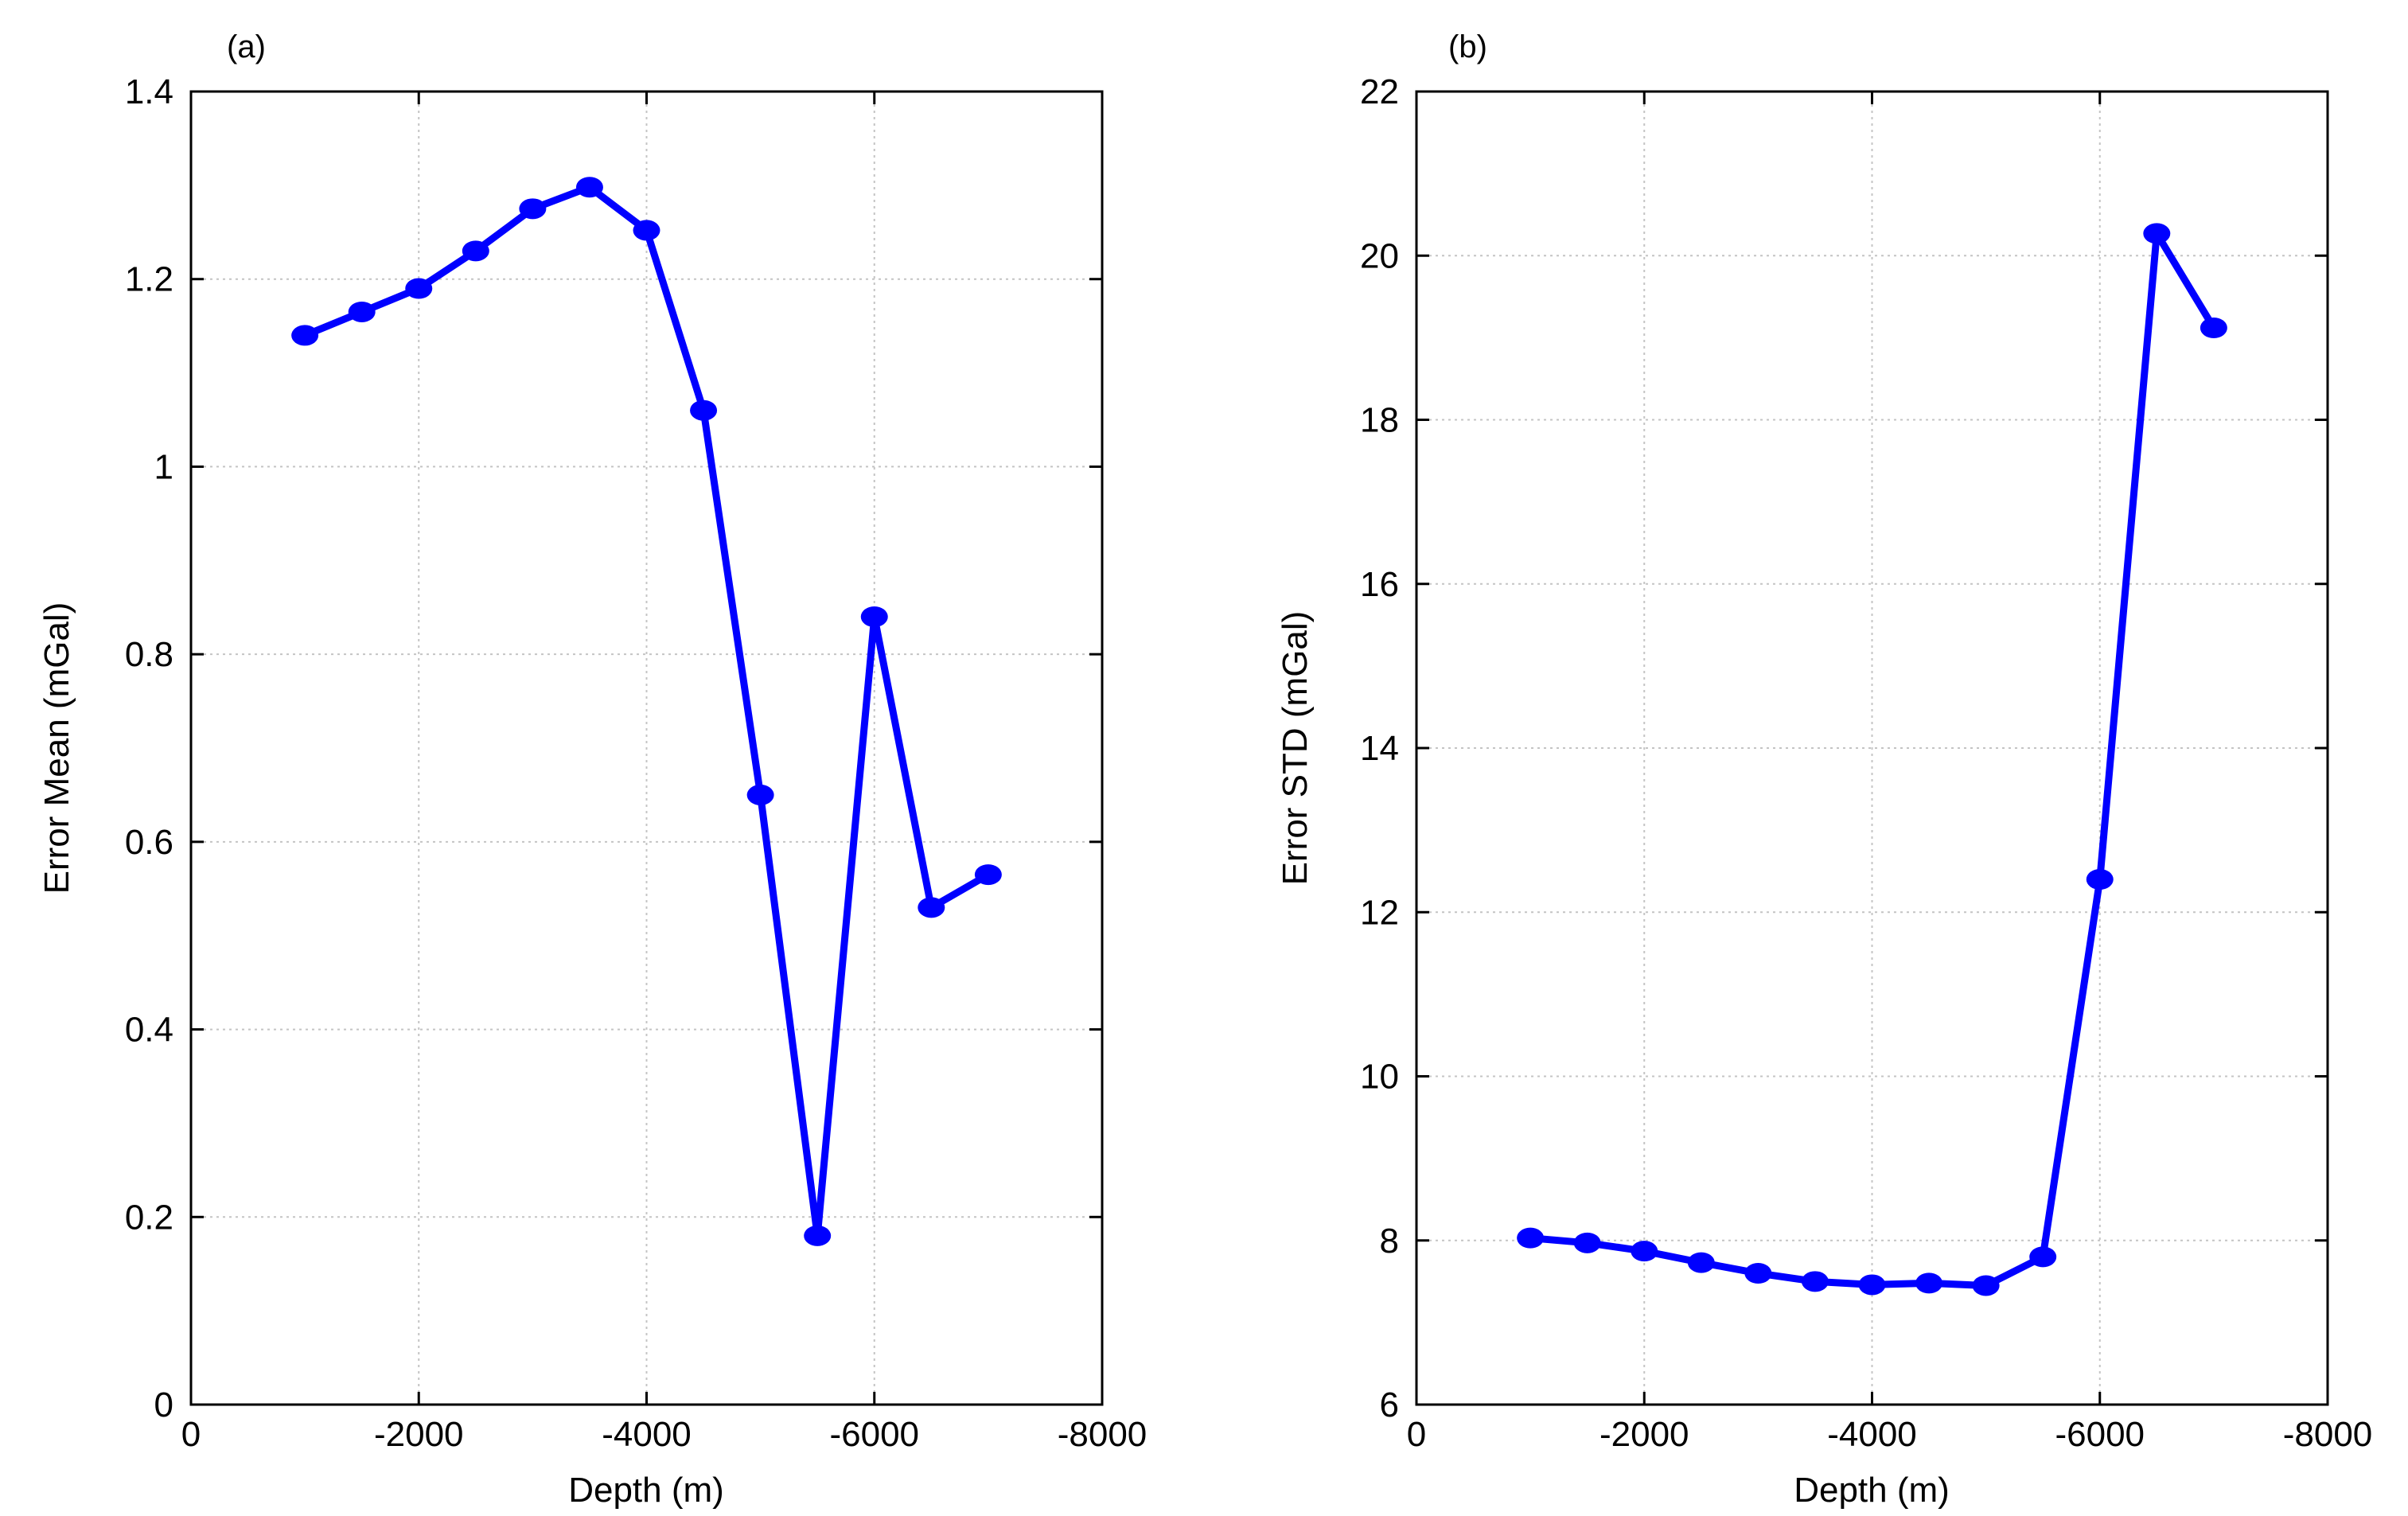 Image resolution: width=2408 pixels, height=1516 pixels. Describe the element at coordinates (2100, 1434) in the screenshot. I see `x-tick-label-b: -6000` at that location.